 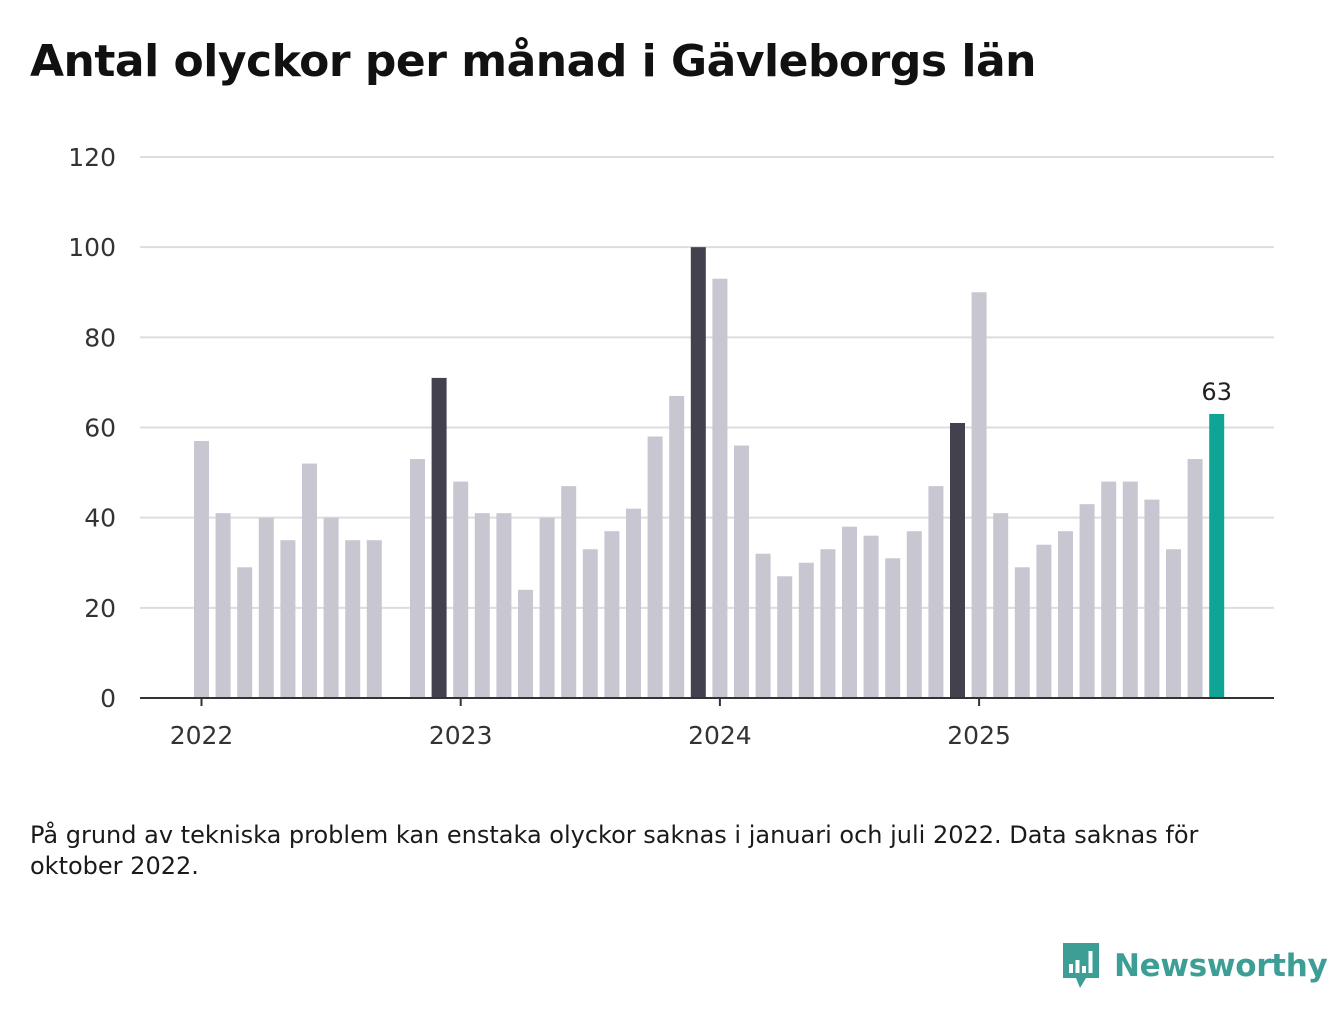 What do you see at coordinates (100, 337) in the screenshot?
I see `y-tick-label: 80` at bounding box center [100, 337].